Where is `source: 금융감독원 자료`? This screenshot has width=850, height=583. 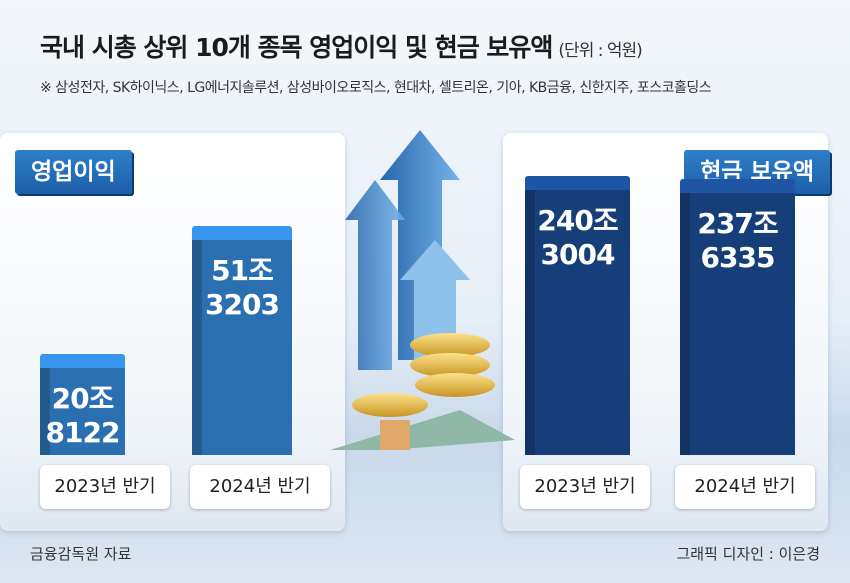 source: 금융감독원 자료 is located at coordinates (81, 554).